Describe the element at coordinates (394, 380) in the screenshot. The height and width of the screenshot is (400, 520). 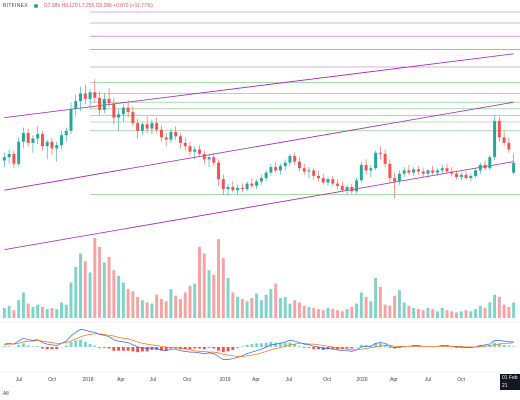
I see `time-axis-label: Apr` at that location.